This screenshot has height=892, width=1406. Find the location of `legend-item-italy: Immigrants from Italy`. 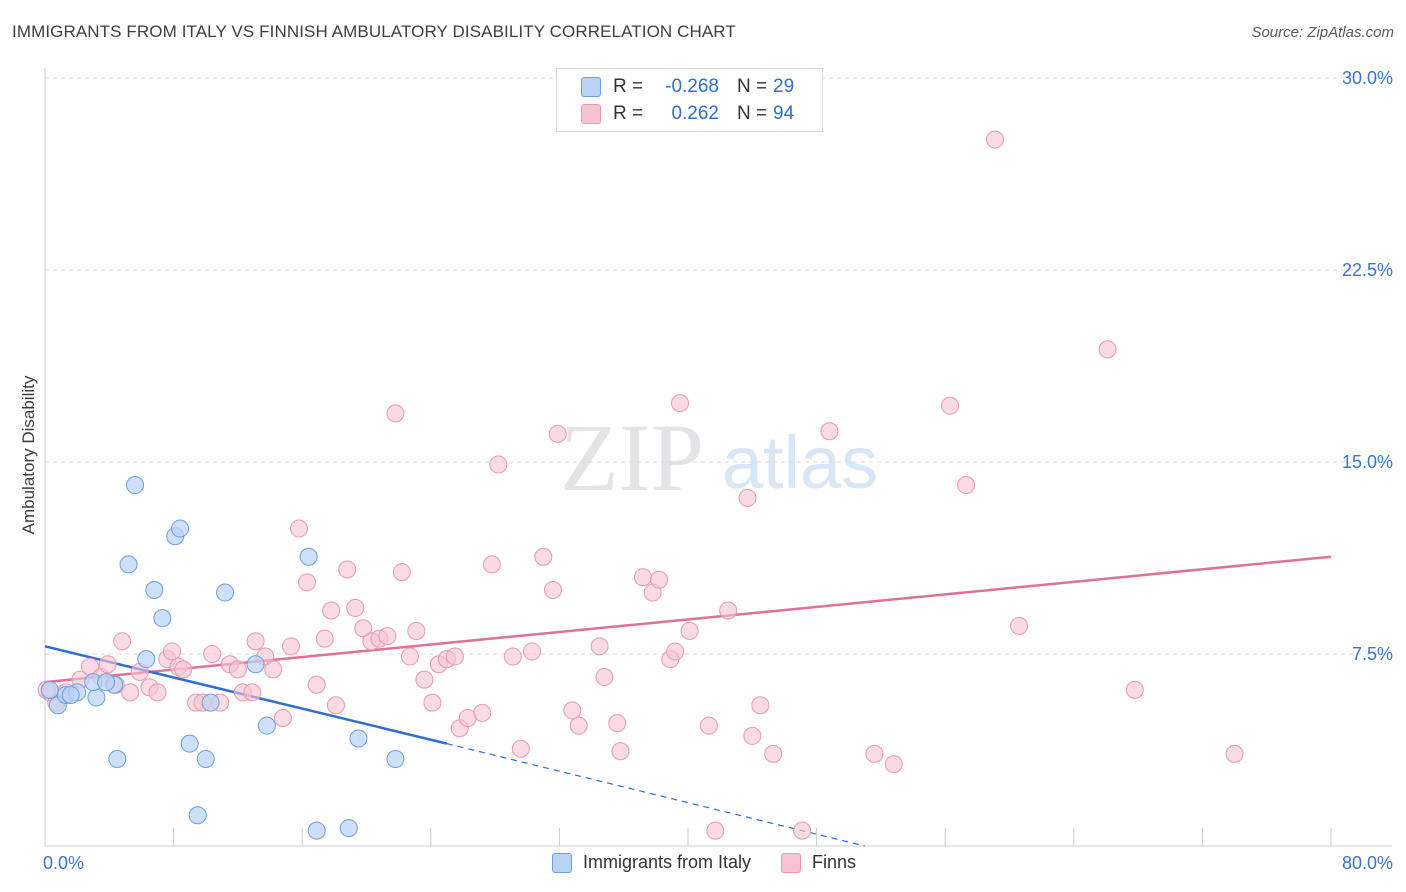

legend-item-italy: Immigrants from Italy is located at coordinates (651, 862).